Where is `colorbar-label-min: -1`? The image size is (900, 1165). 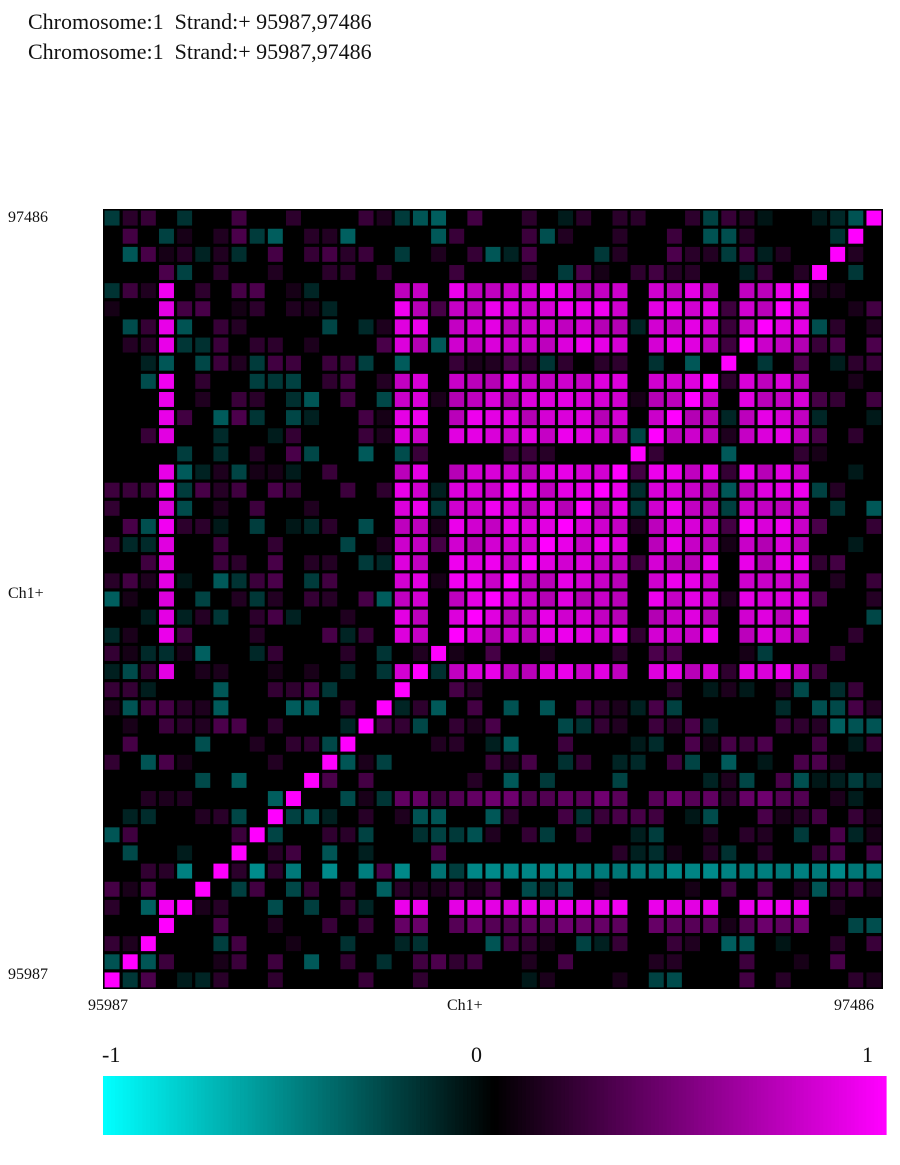 colorbar-label-min: -1 is located at coordinates (111, 1054).